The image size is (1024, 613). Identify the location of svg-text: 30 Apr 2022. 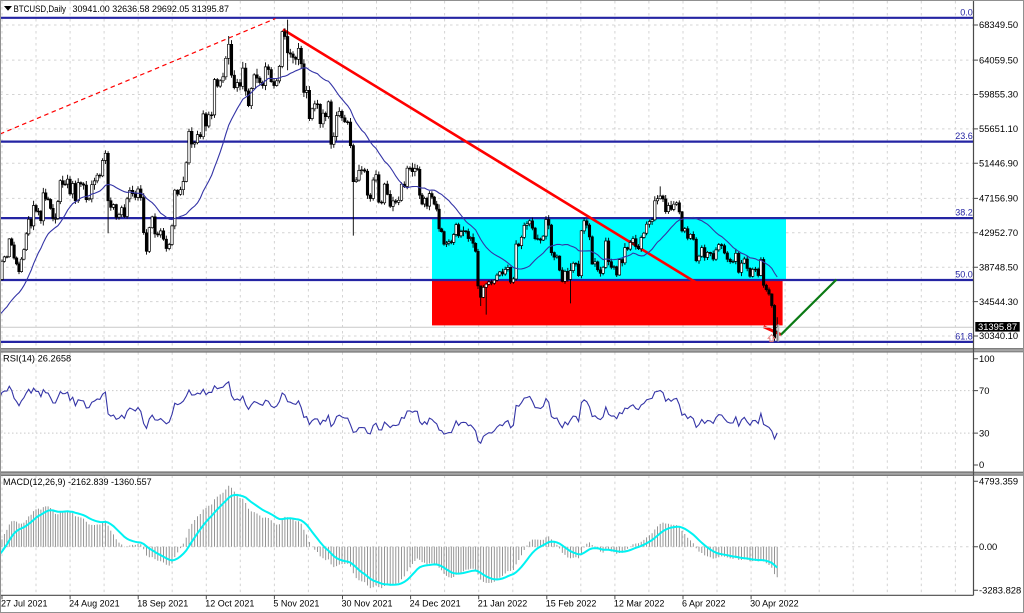
(774, 604).